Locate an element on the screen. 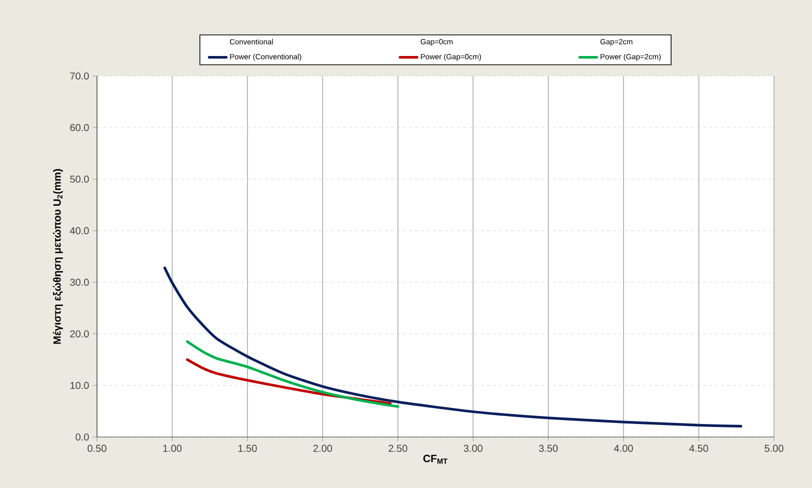 The width and height of the screenshot is (812, 488). x-tick-label: 3.50 is located at coordinates (548, 448).